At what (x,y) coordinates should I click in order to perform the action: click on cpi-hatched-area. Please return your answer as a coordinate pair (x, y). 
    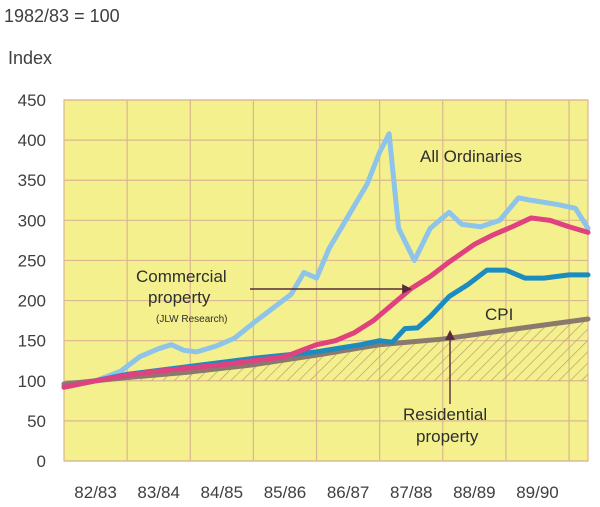
    Looking at the image, I should click on (326, 351).